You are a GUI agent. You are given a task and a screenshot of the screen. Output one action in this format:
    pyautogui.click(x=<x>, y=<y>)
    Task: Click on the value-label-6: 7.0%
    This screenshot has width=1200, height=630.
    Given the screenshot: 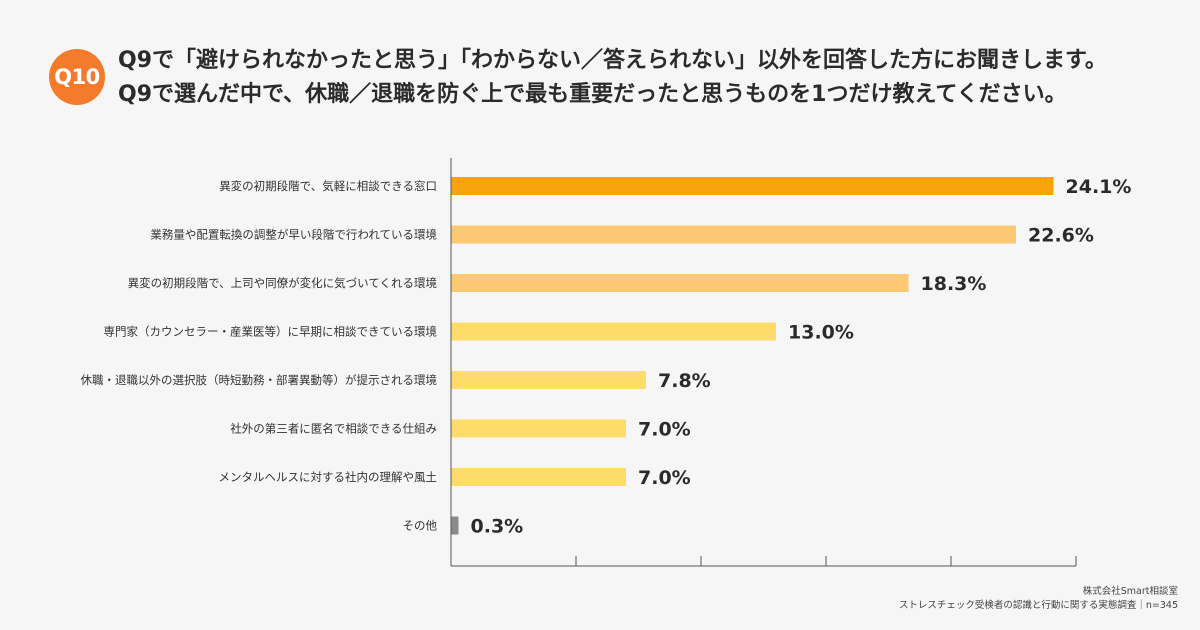 What is the action you would take?
    pyautogui.click(x=664, y=430)
    